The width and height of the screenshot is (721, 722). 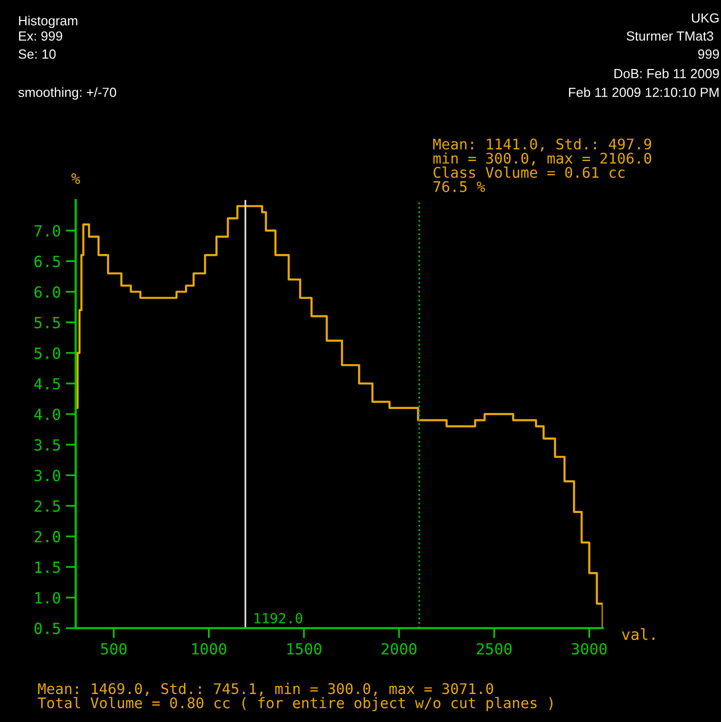 I want to click on text: Ex: 999, so click(x=40, y=36).